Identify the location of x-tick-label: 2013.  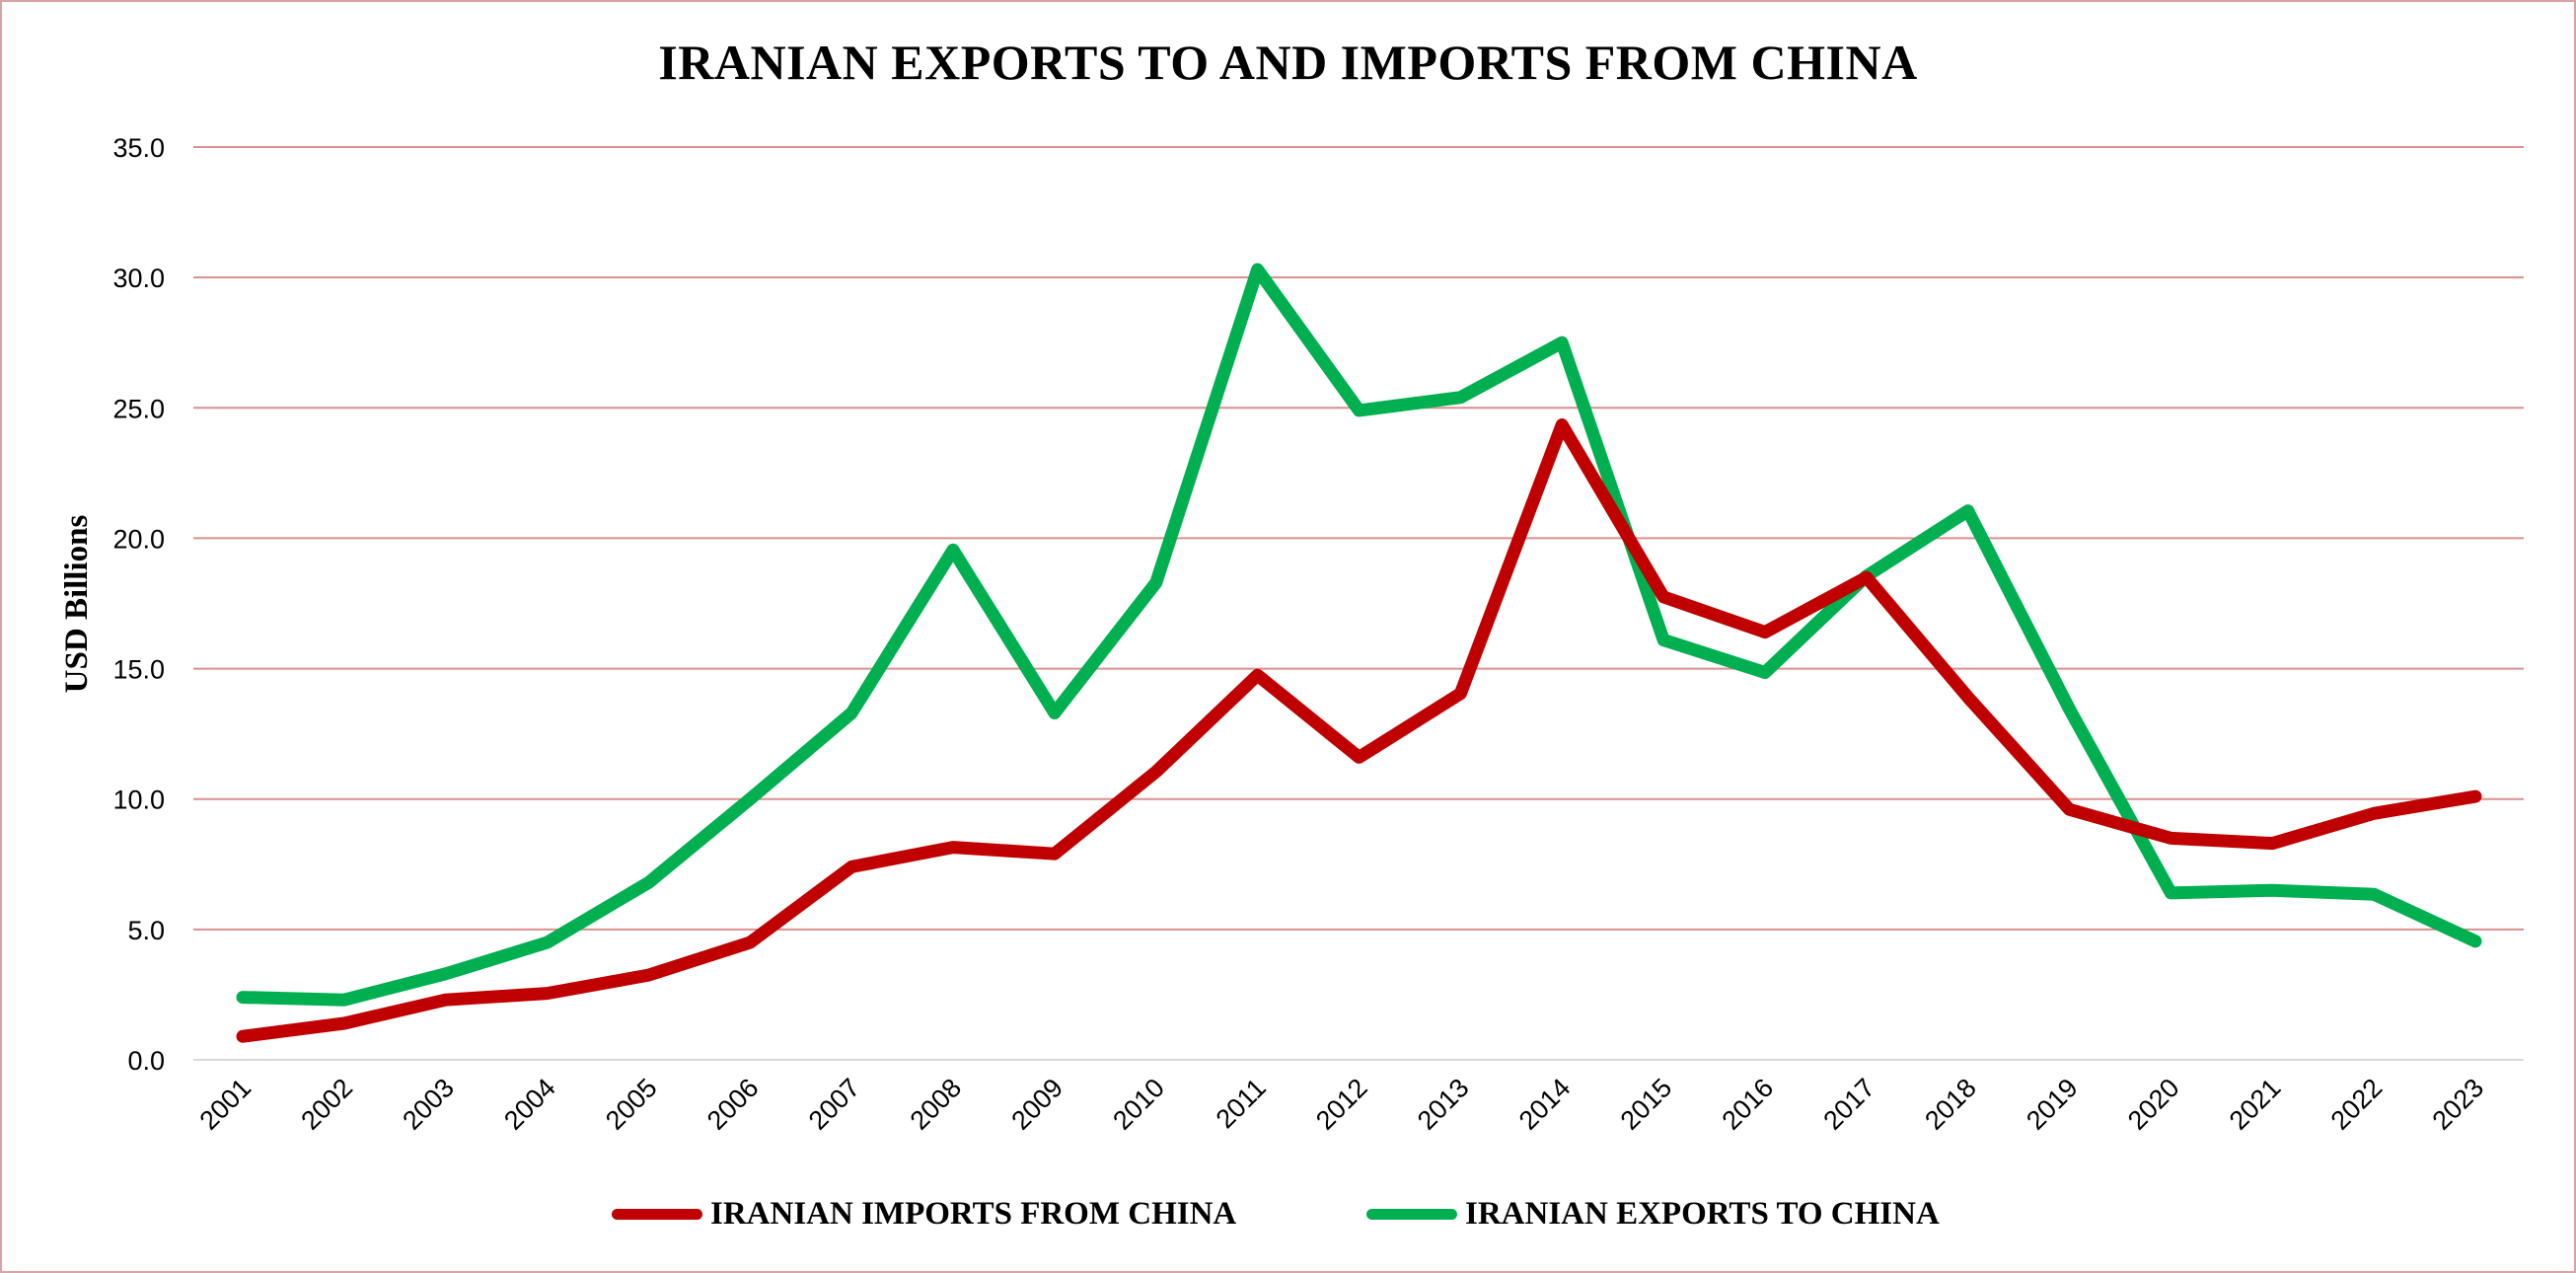
(1443, 1104).